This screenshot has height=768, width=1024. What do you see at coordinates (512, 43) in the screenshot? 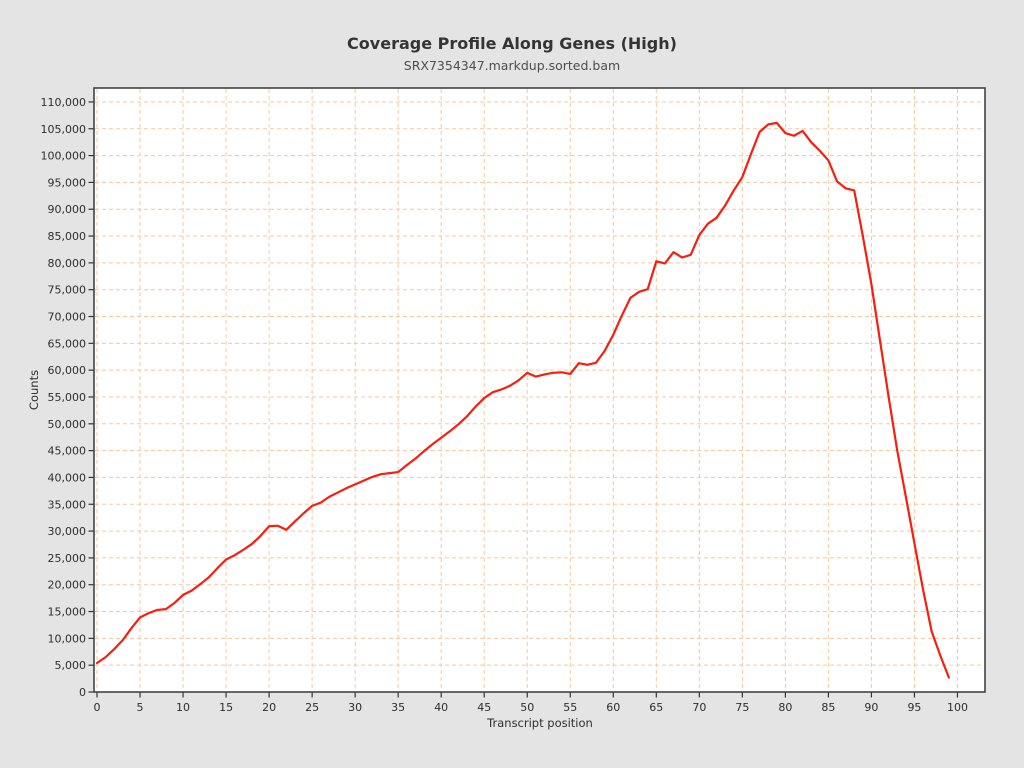
I see `chart-title: Coverage Profile Along Genes (High)` at bounding box center [512, 43].